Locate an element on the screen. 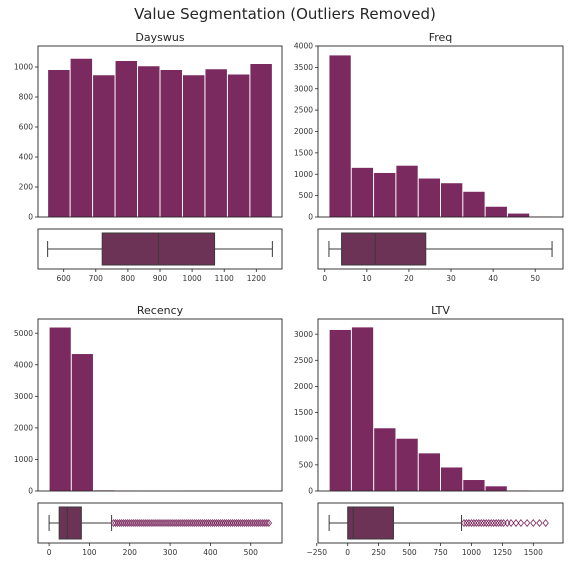 The image size is (571, 571). x-tick-label: 500 is located at coordinates (409, 552).